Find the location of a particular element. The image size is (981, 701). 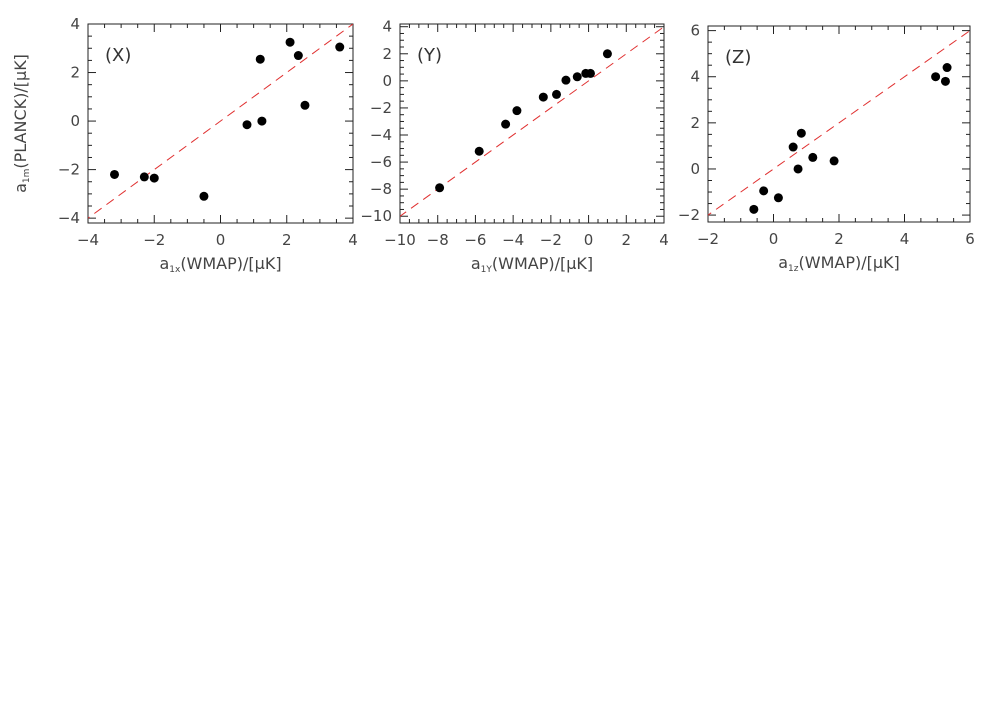

panel-label: (Z) is located at coordinates (738, 57).